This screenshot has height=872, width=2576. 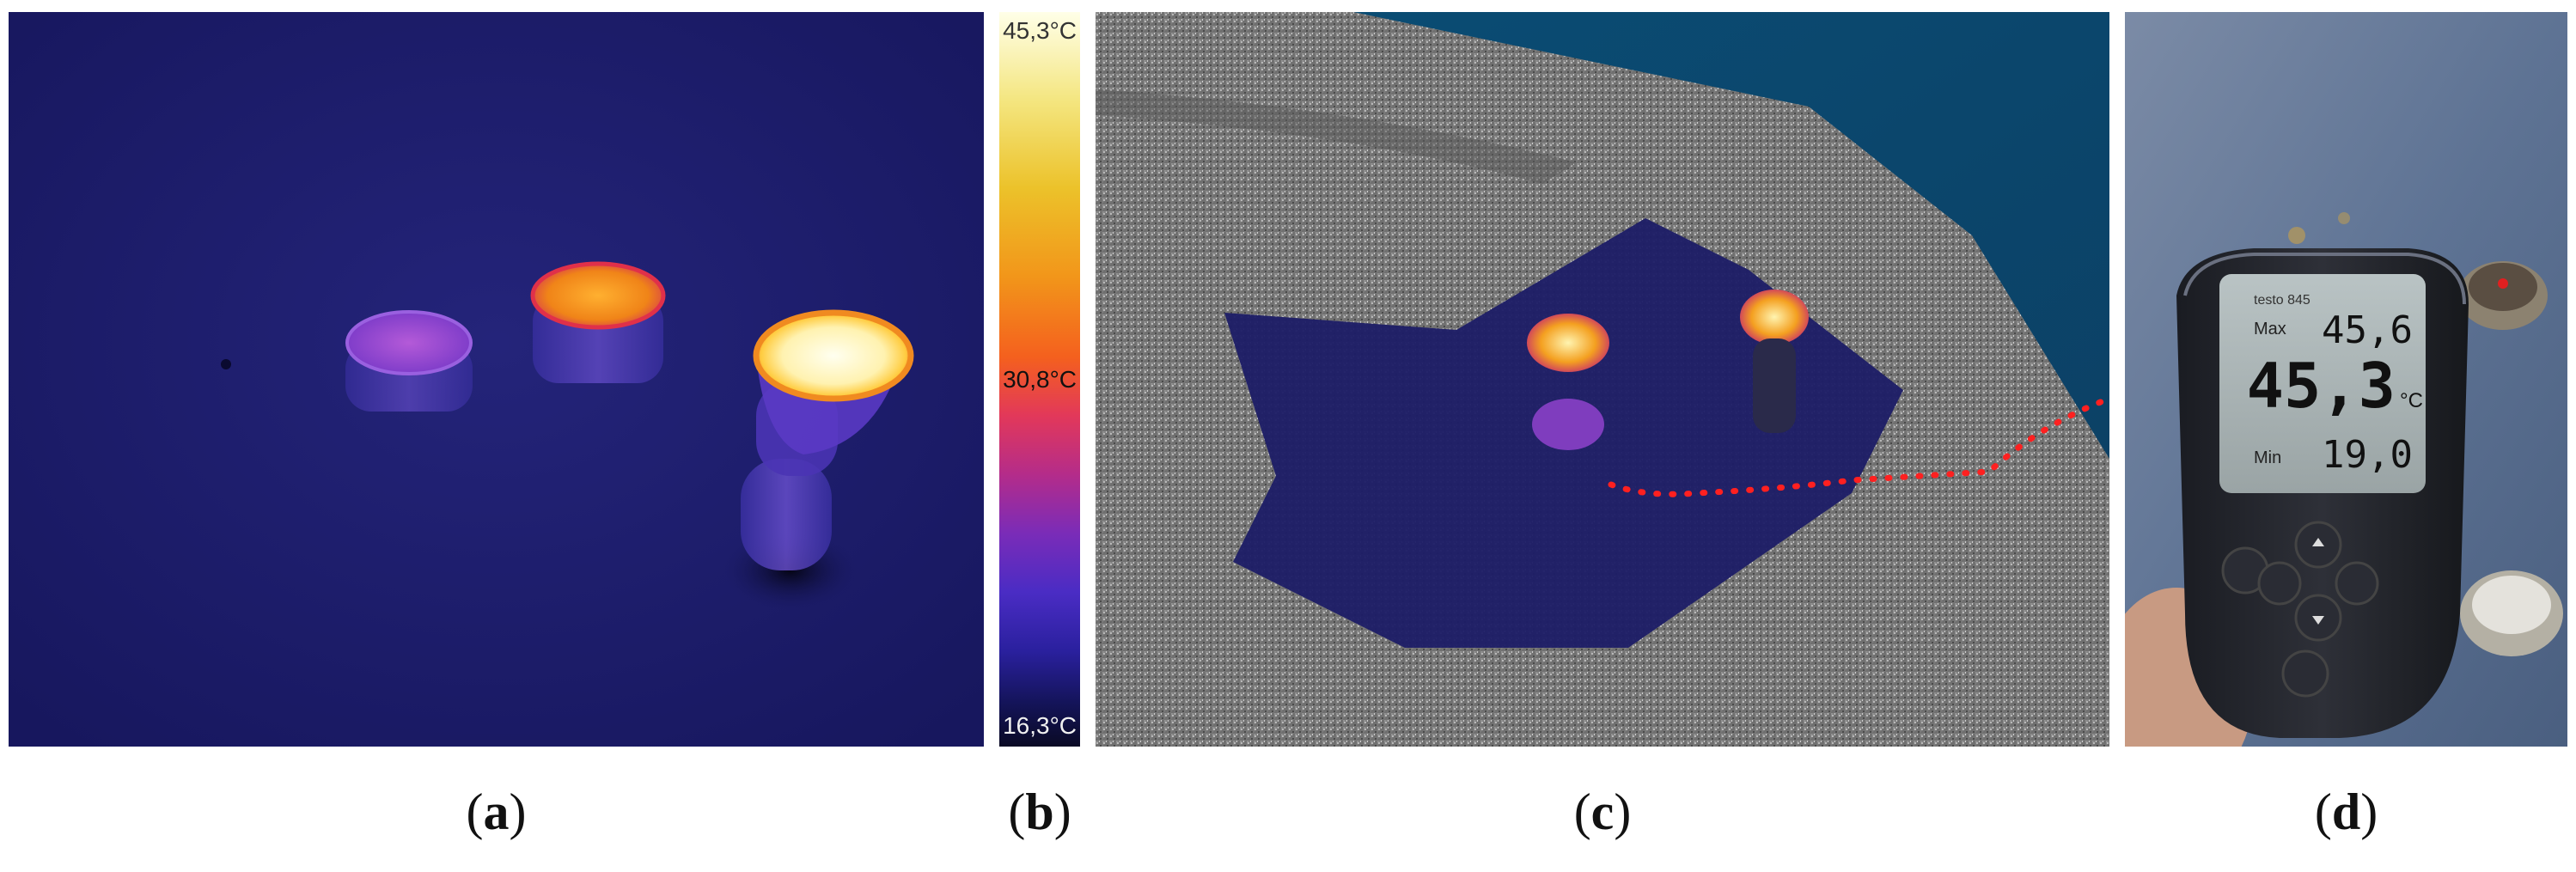 I want to click on caption-a-letter: a, so click(x=496, y=812).